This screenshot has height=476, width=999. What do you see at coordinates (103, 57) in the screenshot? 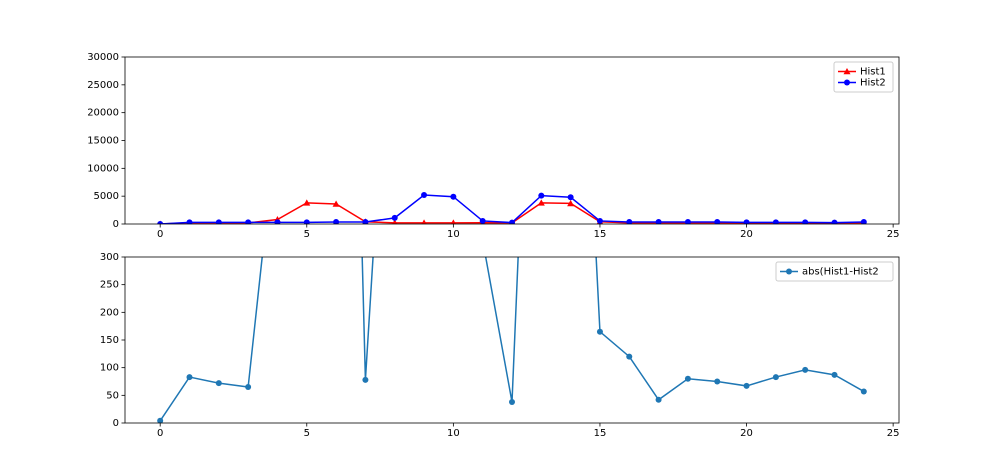
I see `y-tick-label: 30000` at bounding box center [103, 57].